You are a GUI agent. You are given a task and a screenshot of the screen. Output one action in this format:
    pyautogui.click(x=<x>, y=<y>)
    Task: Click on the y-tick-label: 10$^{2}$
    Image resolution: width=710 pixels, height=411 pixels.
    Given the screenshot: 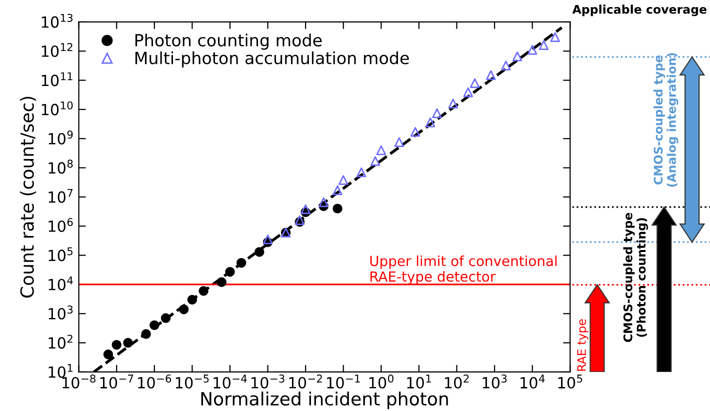 What is the action you would take?
    pyautogui.click(x=60, y=341)
    